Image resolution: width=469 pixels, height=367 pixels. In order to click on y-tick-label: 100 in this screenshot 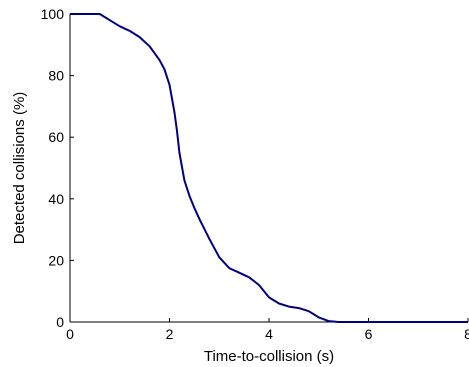, I will do `click(53, 14)`.